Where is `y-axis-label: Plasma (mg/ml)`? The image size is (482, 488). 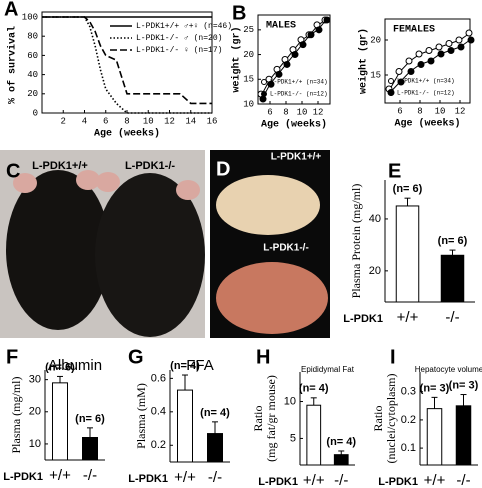 y-axis-label: Plasma (mg/ml) is located at coordinates (16, 415).